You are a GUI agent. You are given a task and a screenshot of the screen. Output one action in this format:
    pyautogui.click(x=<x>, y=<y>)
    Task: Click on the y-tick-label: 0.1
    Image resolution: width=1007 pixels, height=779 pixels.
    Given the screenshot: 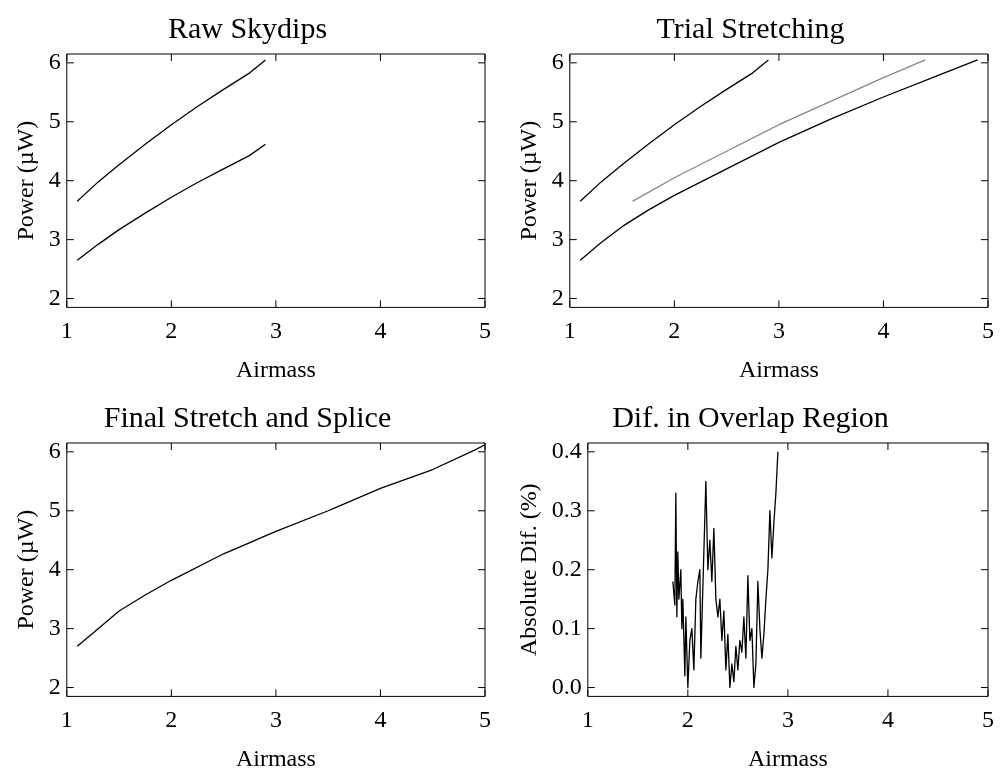 What is the action you would take?
    pyautogui.click(x=566, y=626)
    